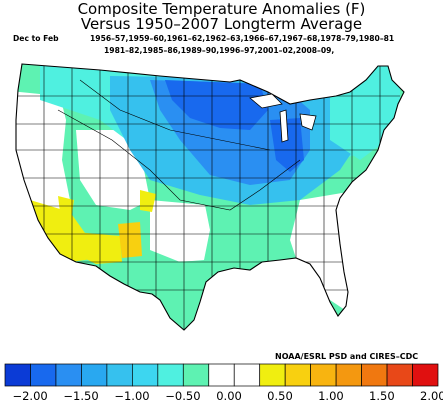 The image size is (443, 402). Describe the element at coordinates (148, 201) in the screenshot. I see `region-colorado-yellow` at that location.